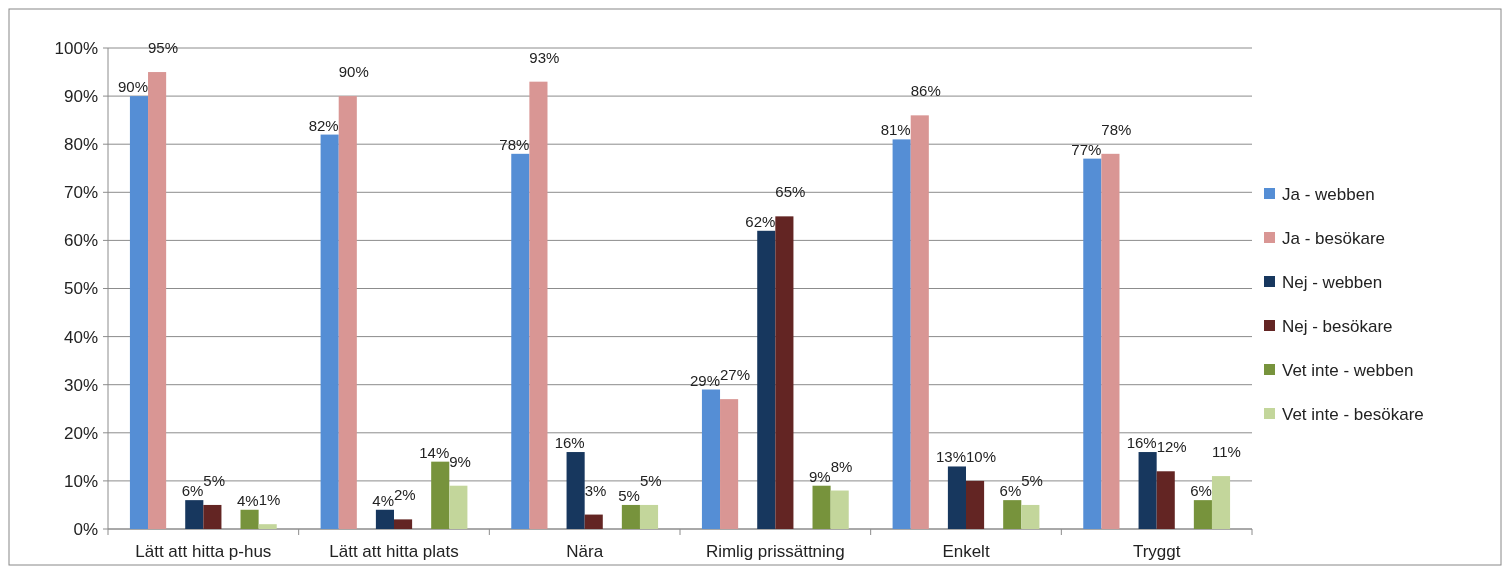 This screenshot has width=1510, height=574. Describe the element at coordinates (80, 337) in the screenshot. I see `y-tick-label: 40%` at that location.